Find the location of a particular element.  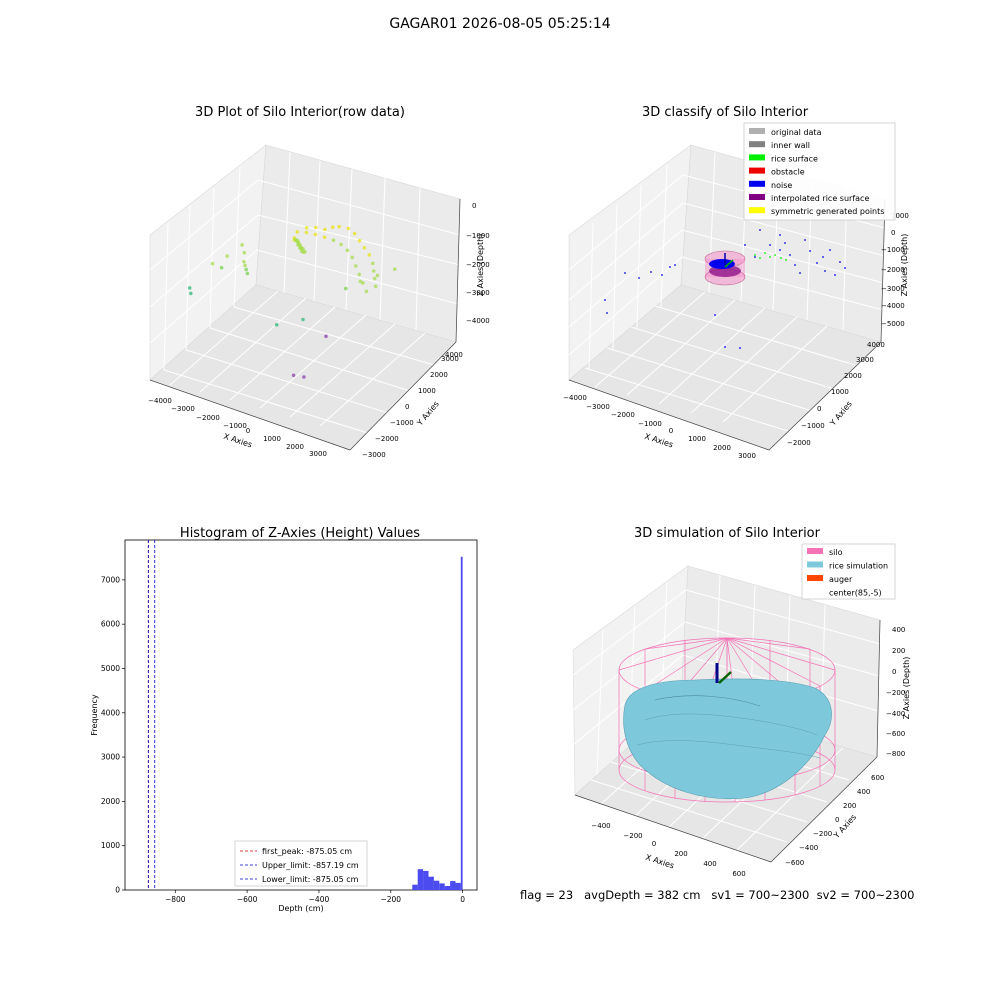

x-axis-label: Depth (cm) is located at coordinates (300, 908).